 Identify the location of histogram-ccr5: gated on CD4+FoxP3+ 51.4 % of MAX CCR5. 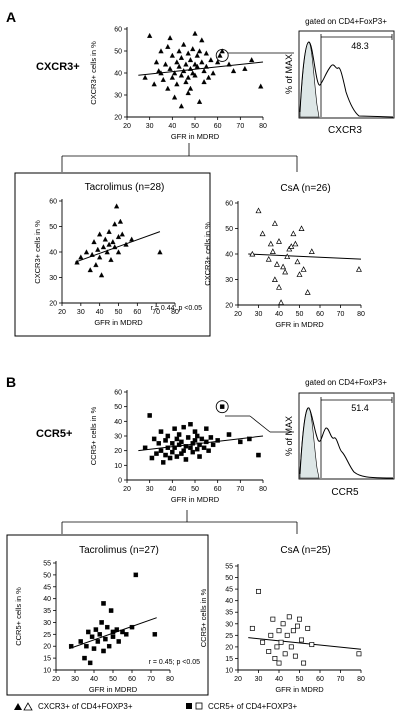
(339, 438).